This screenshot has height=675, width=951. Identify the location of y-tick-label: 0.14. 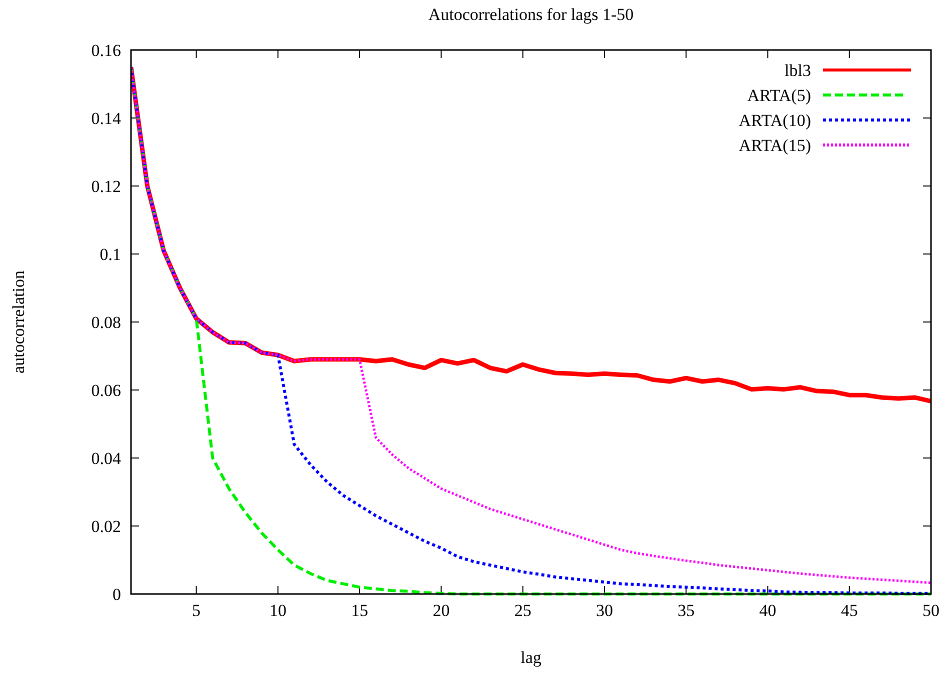
(106, 118).